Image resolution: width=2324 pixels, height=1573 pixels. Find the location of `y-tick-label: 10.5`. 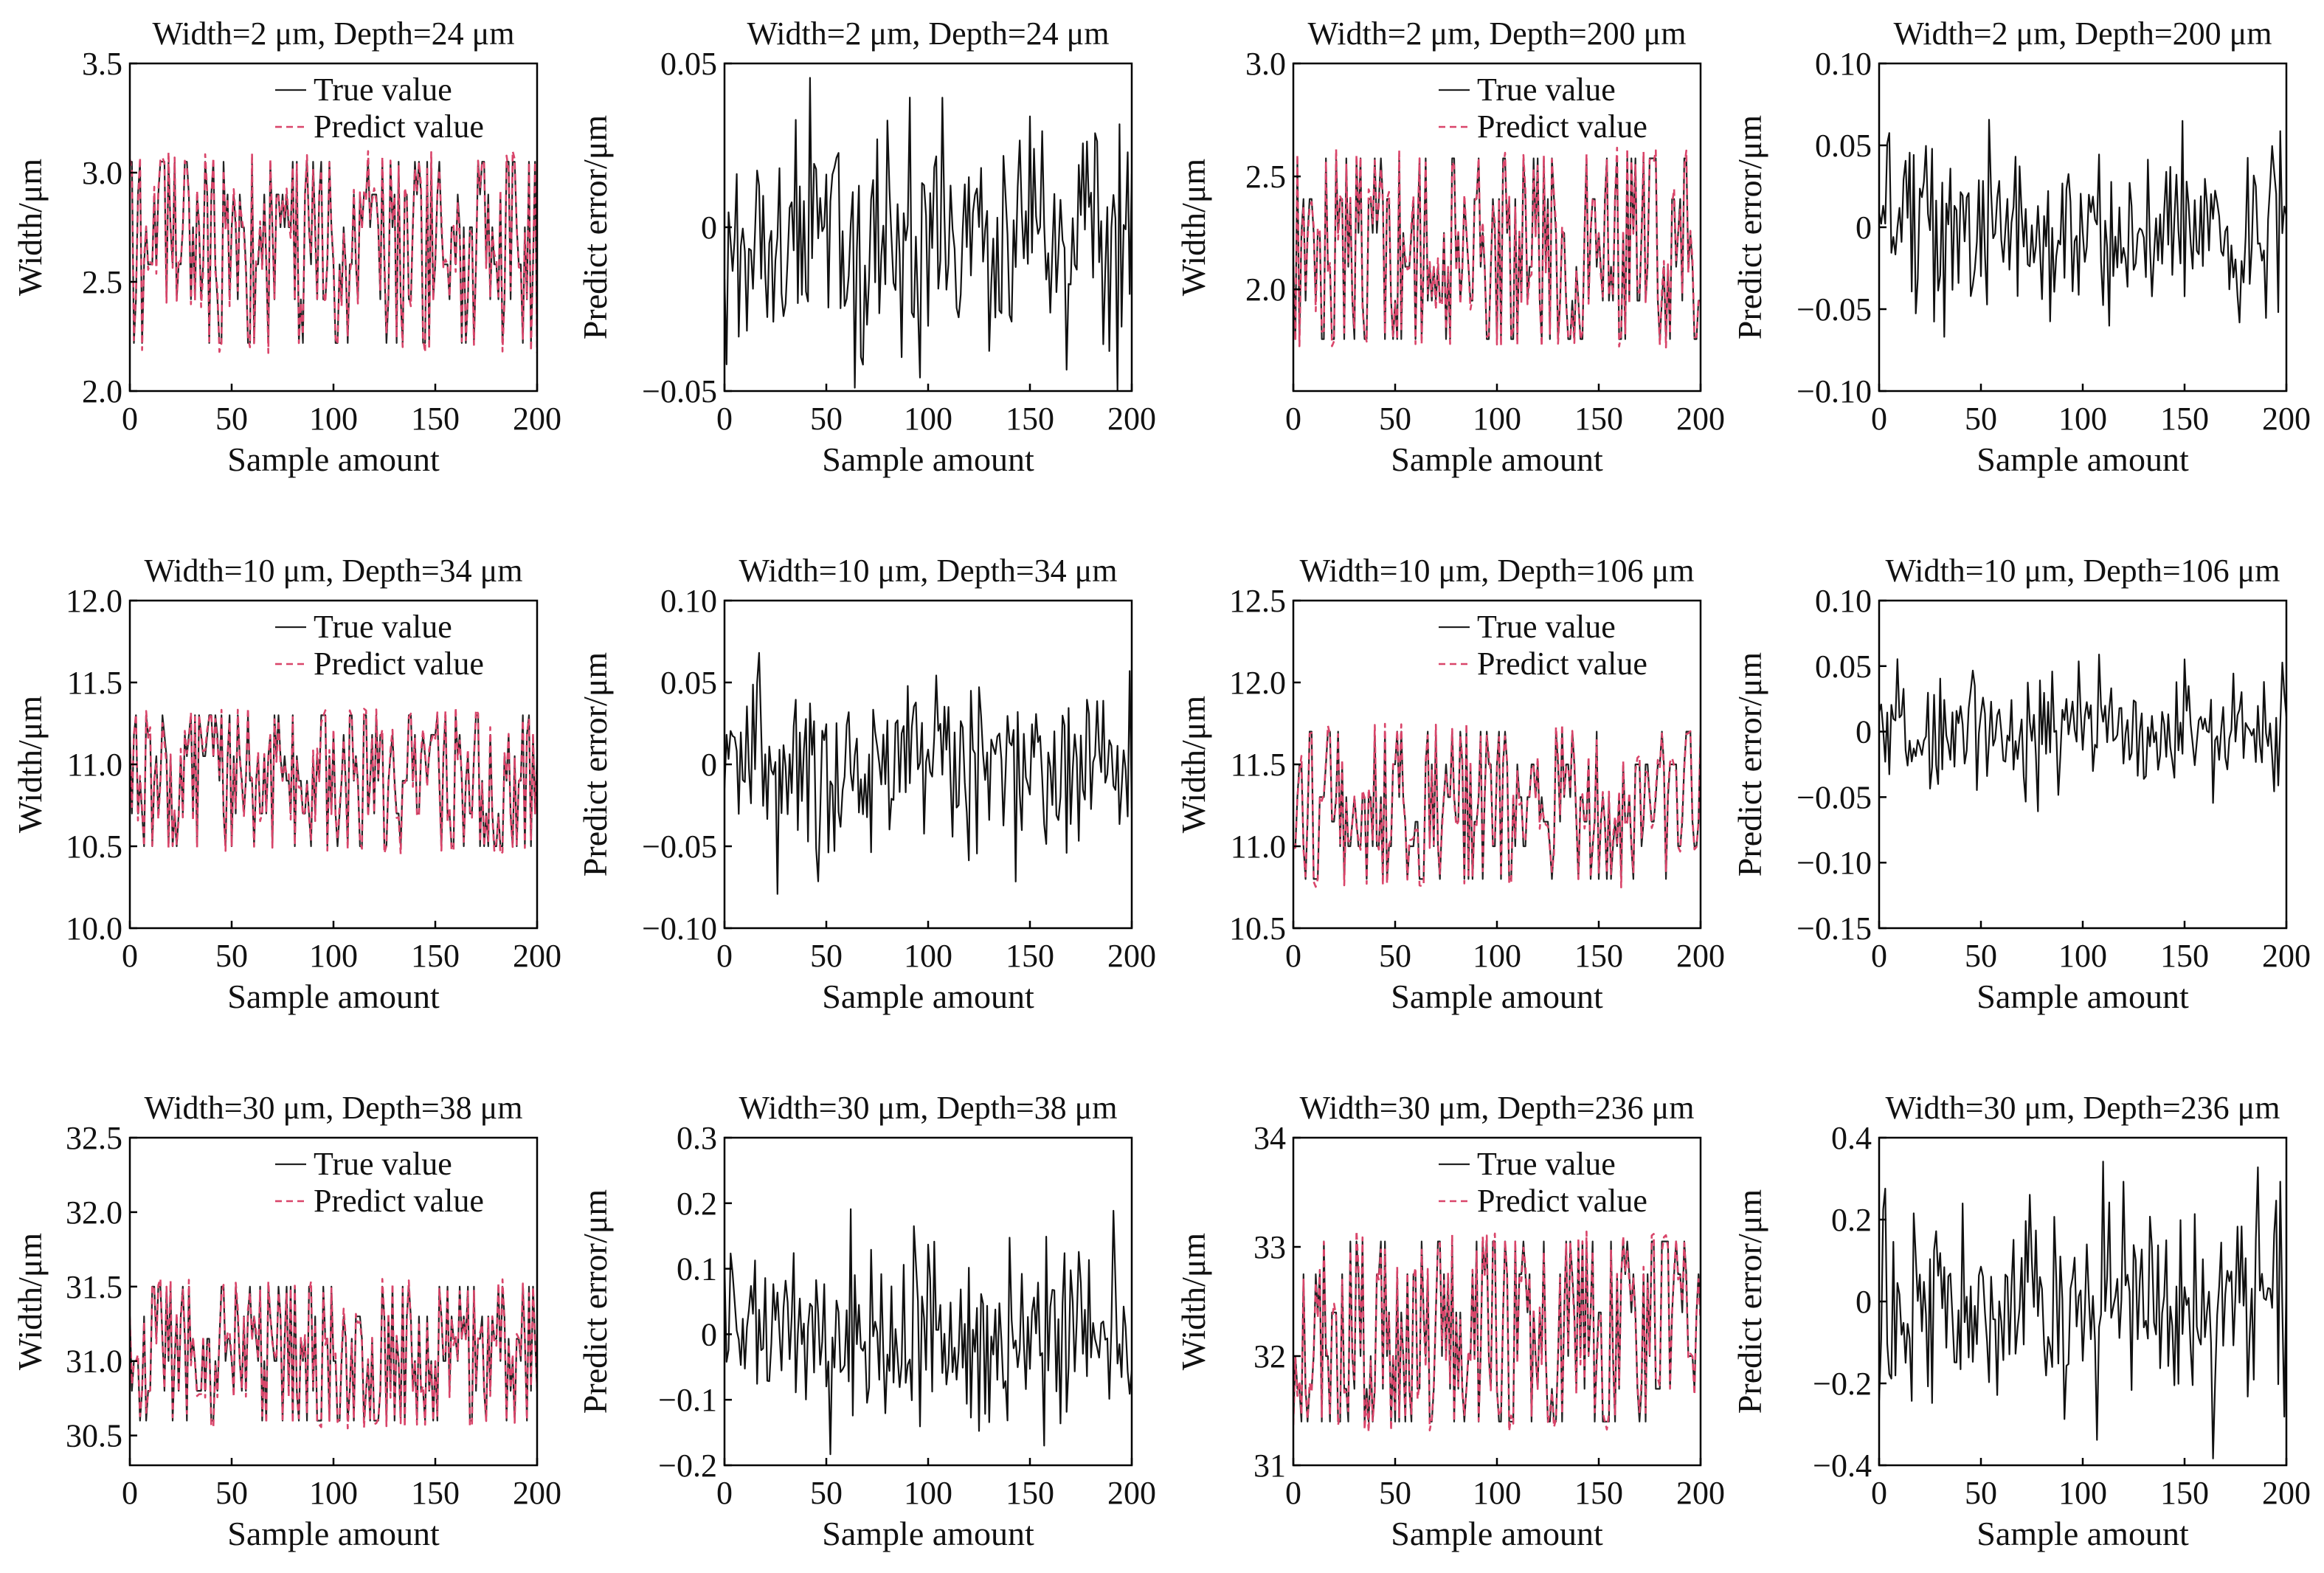

y-tick-label: 10.5 is located at coordinates (94, 847).